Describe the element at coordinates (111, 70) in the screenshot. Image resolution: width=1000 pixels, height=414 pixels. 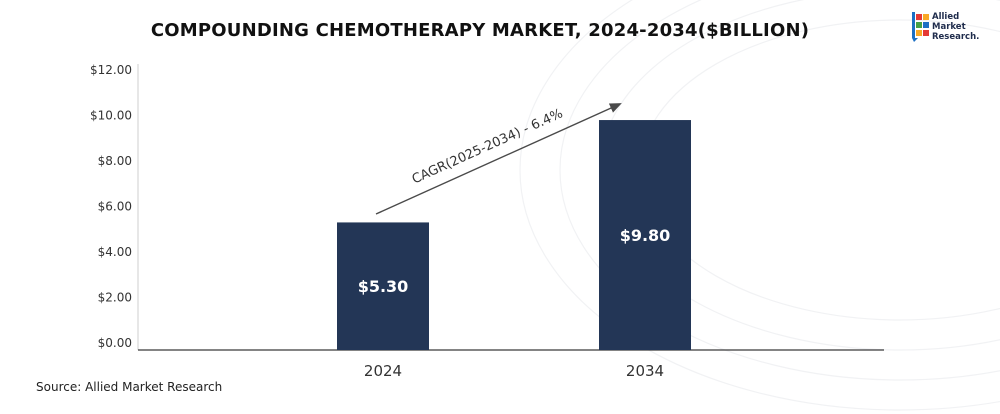
I see `y-tick-label: $12.00` at that location.